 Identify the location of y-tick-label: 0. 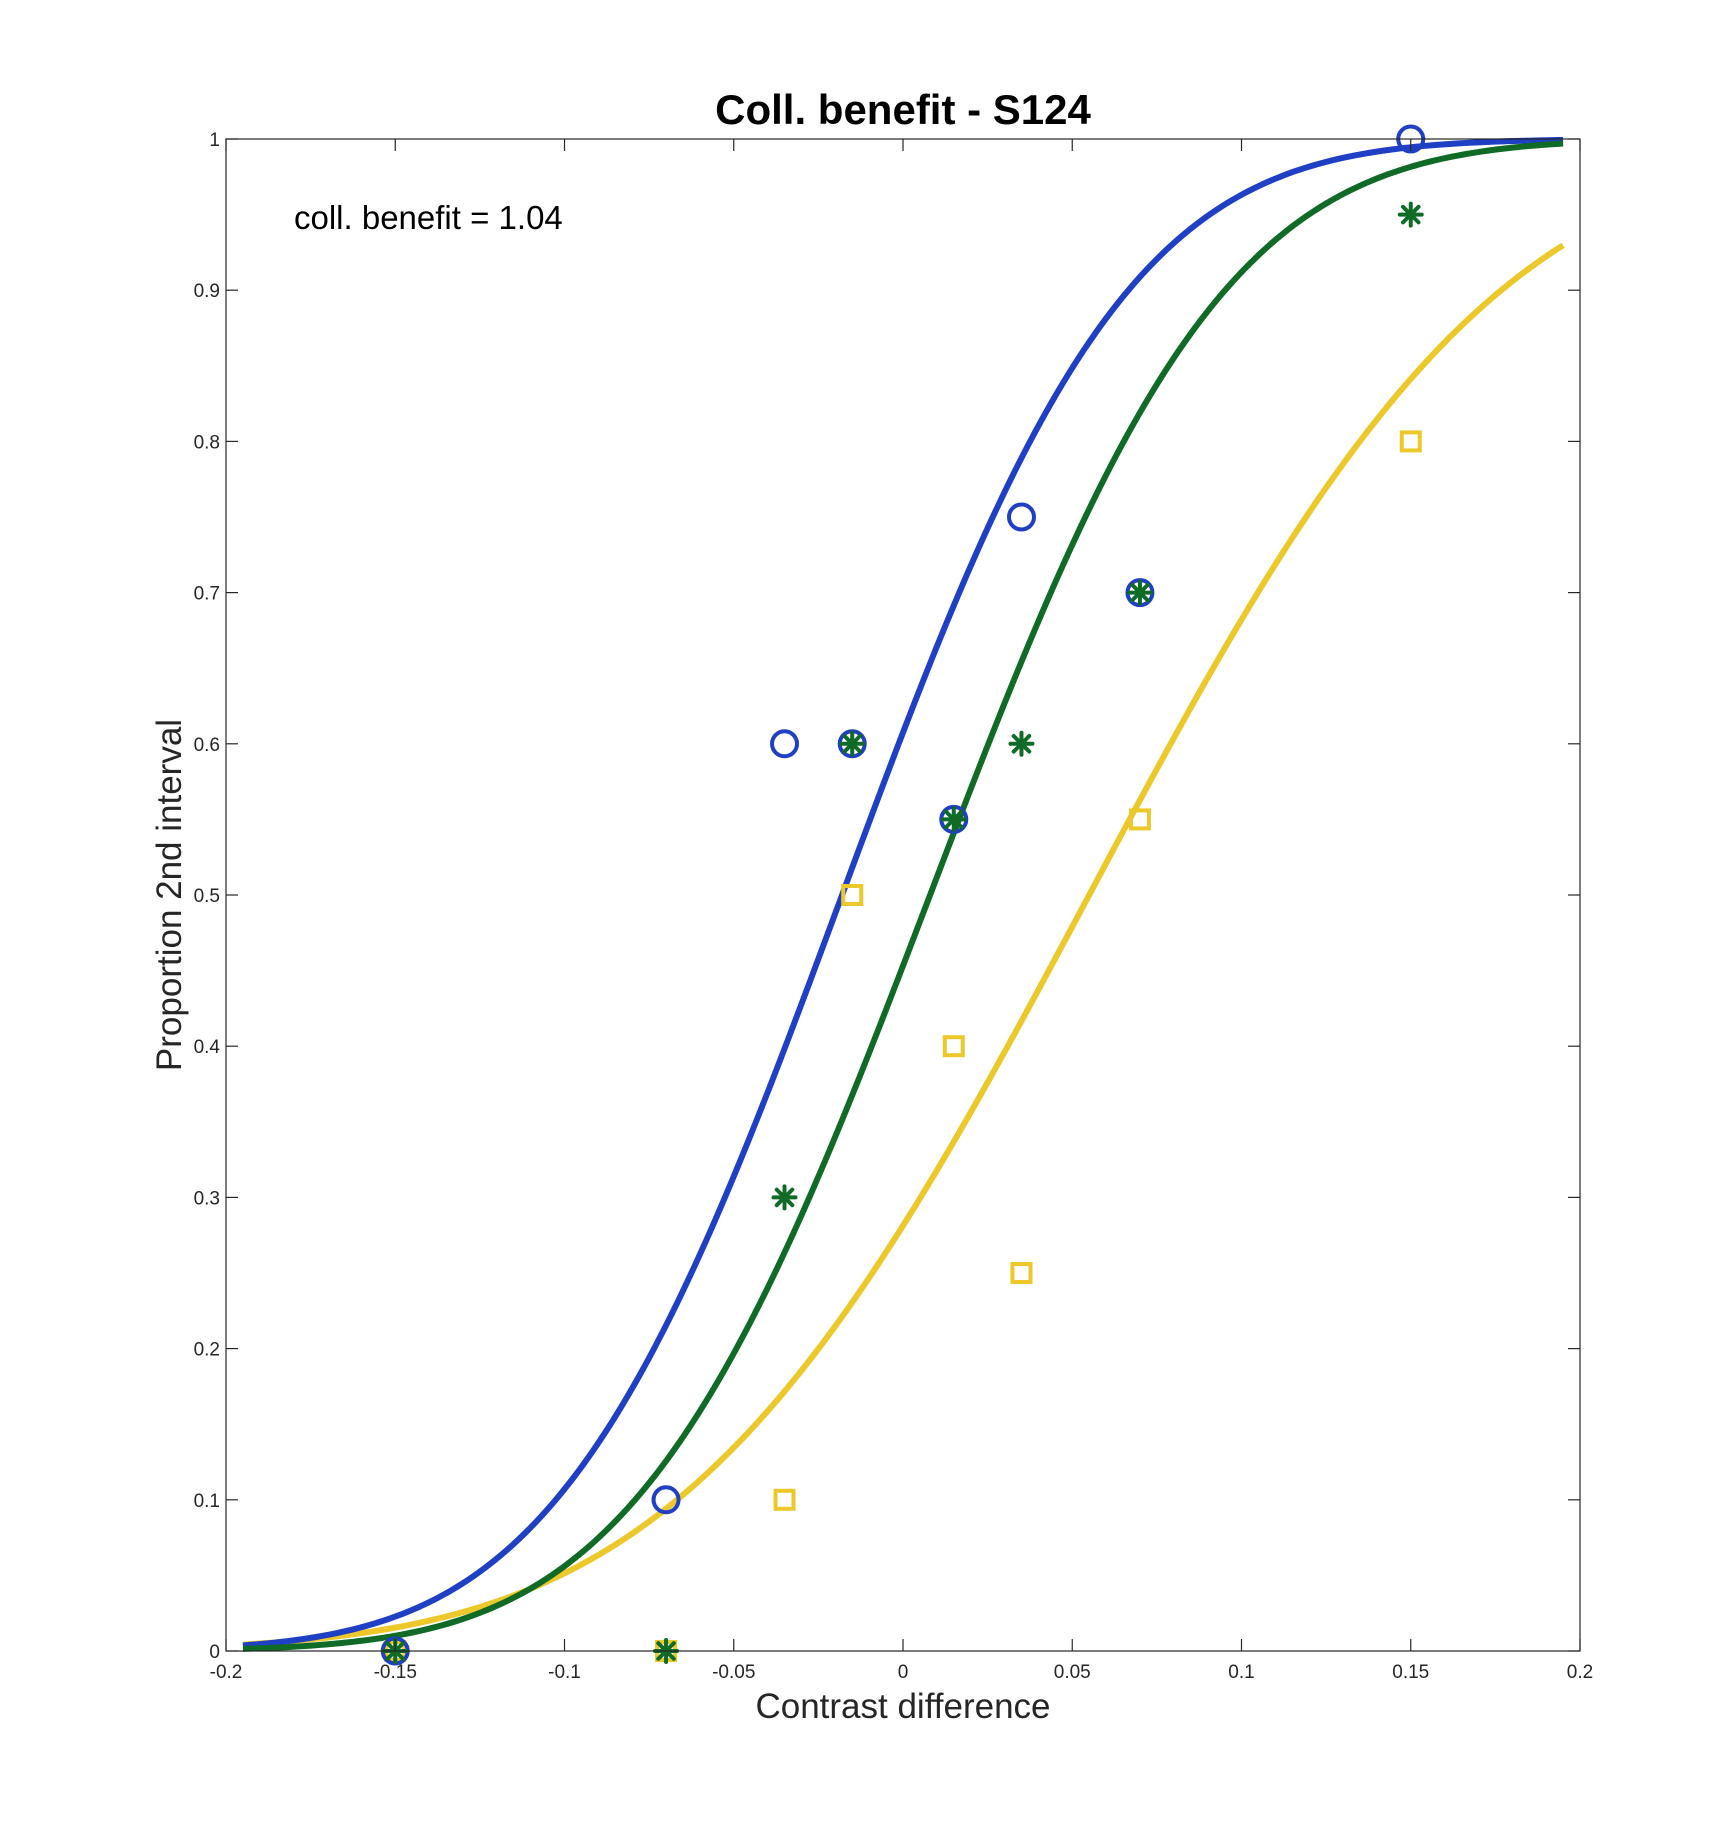
(214, 1652).